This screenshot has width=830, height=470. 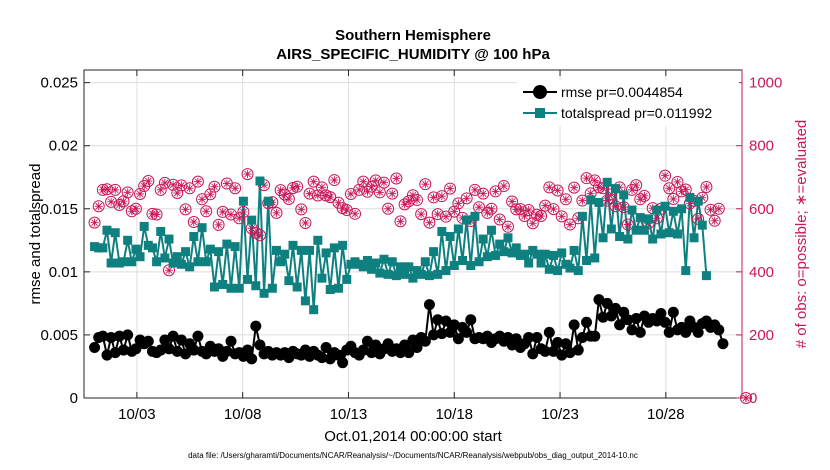 What do you see at coordinates (622, 92) in the screenshot?
I see `legend-rmse-label: rmse pr=0.0044854` at bounding box center [622, 92].